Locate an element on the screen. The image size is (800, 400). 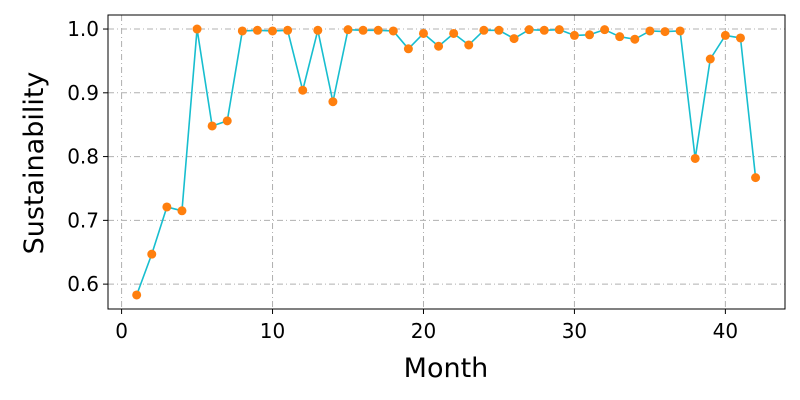
x-tick-label: 10 is located at coordinates (272, 331).